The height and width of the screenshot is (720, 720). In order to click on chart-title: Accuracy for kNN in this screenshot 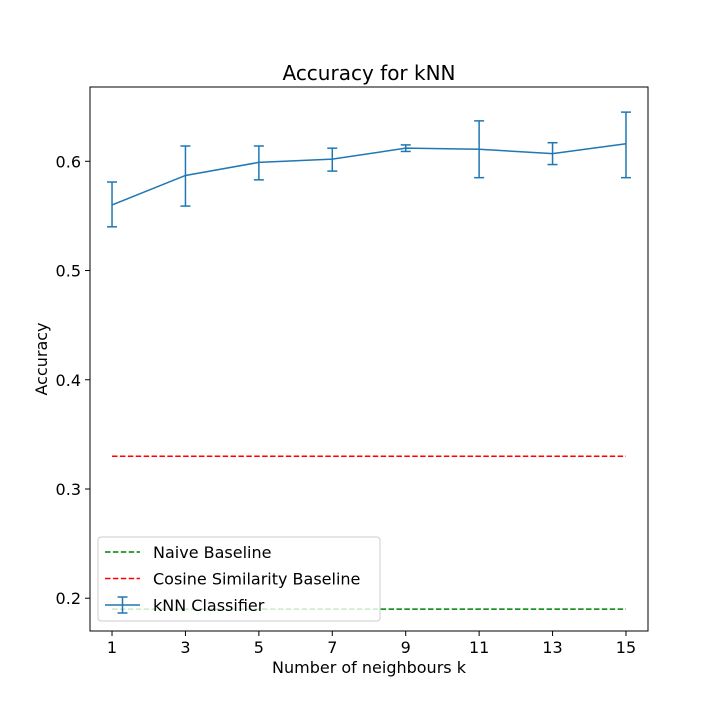, I will do `click(368, 73)`.